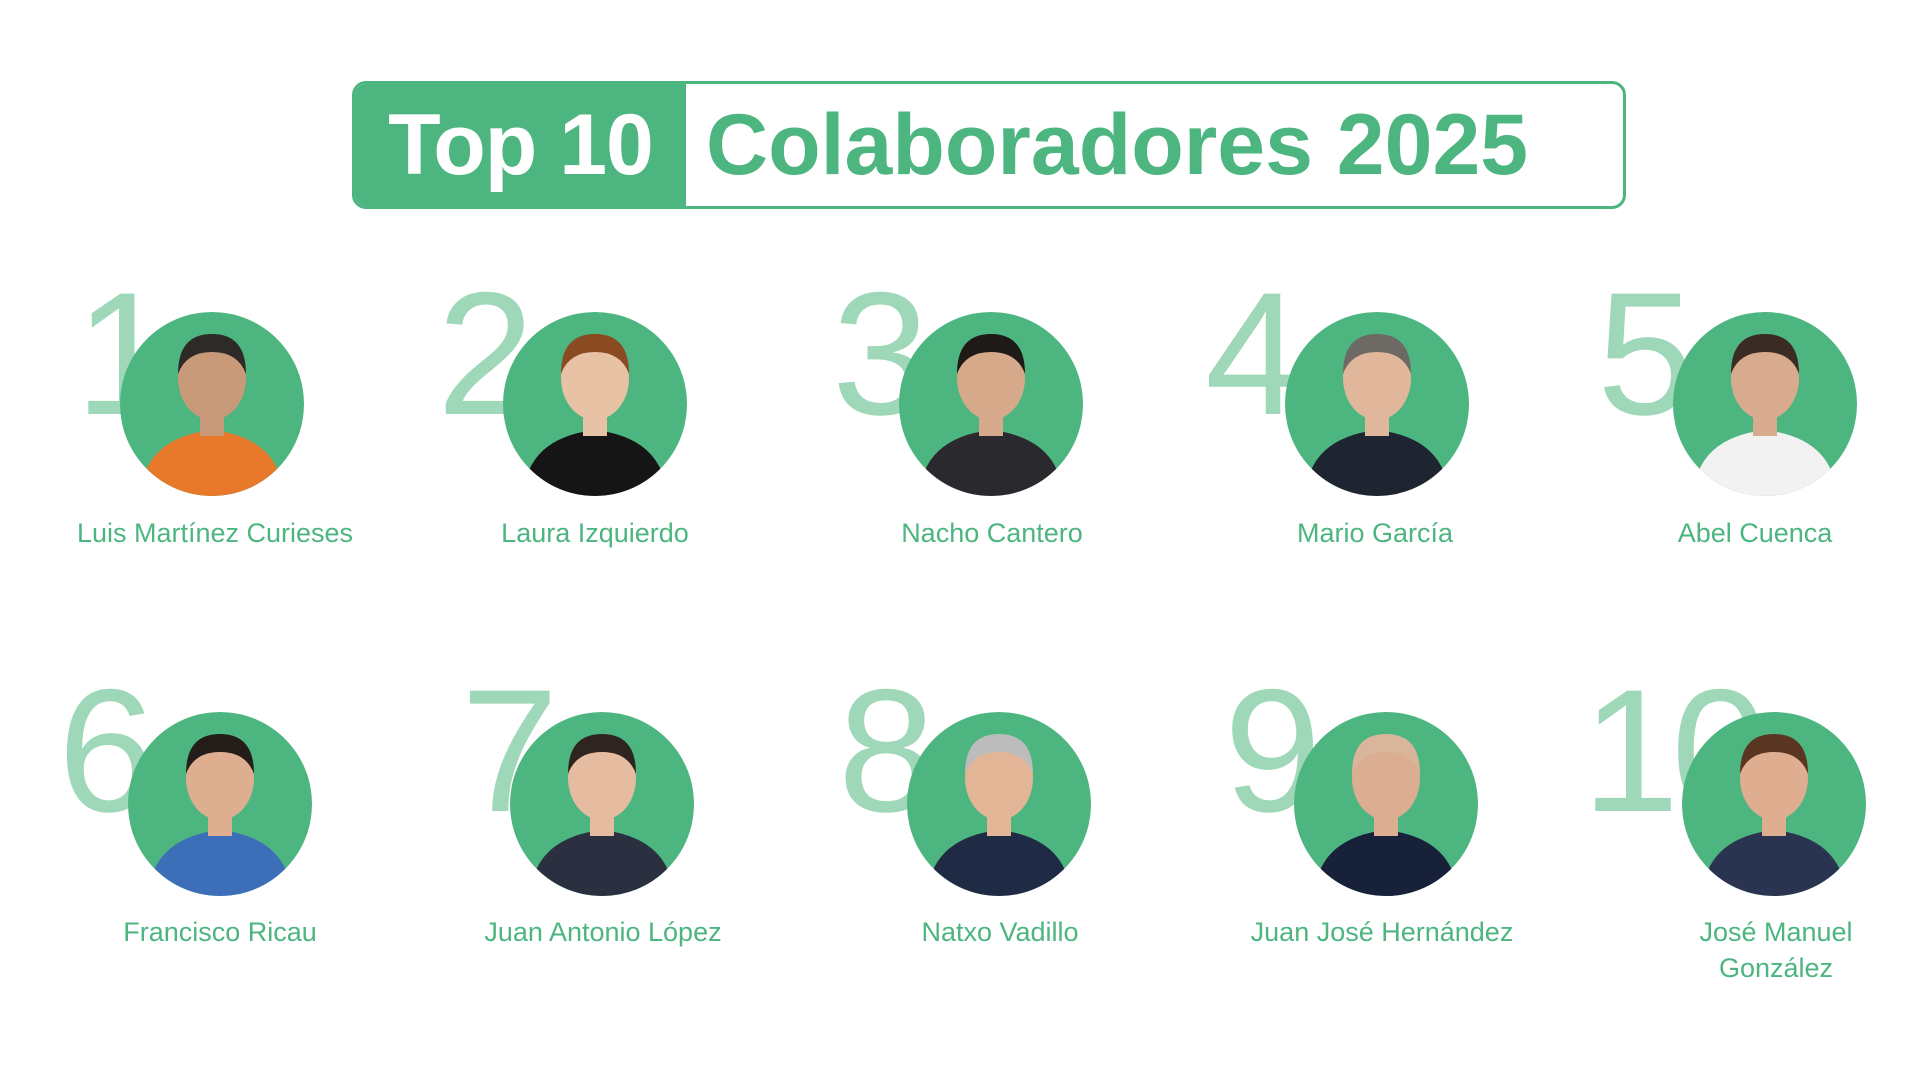 The height and width of the screenshot is (1080, 1920). What do you see at coordinates (215, 533) in the screenshot?
I see `collaborator-name: Luis Martínez Curieses` at bounding box center [215, 533].